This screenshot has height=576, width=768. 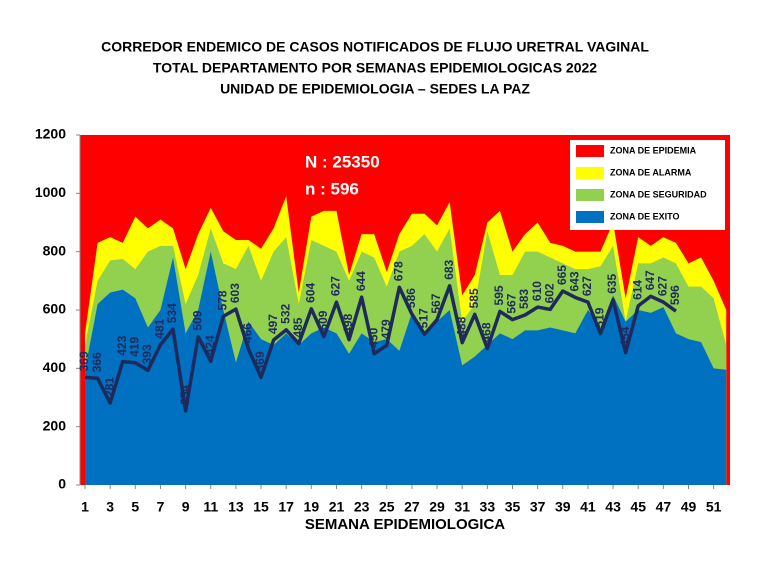 I want to click on data-label: 281, so click(x=109, y=387).